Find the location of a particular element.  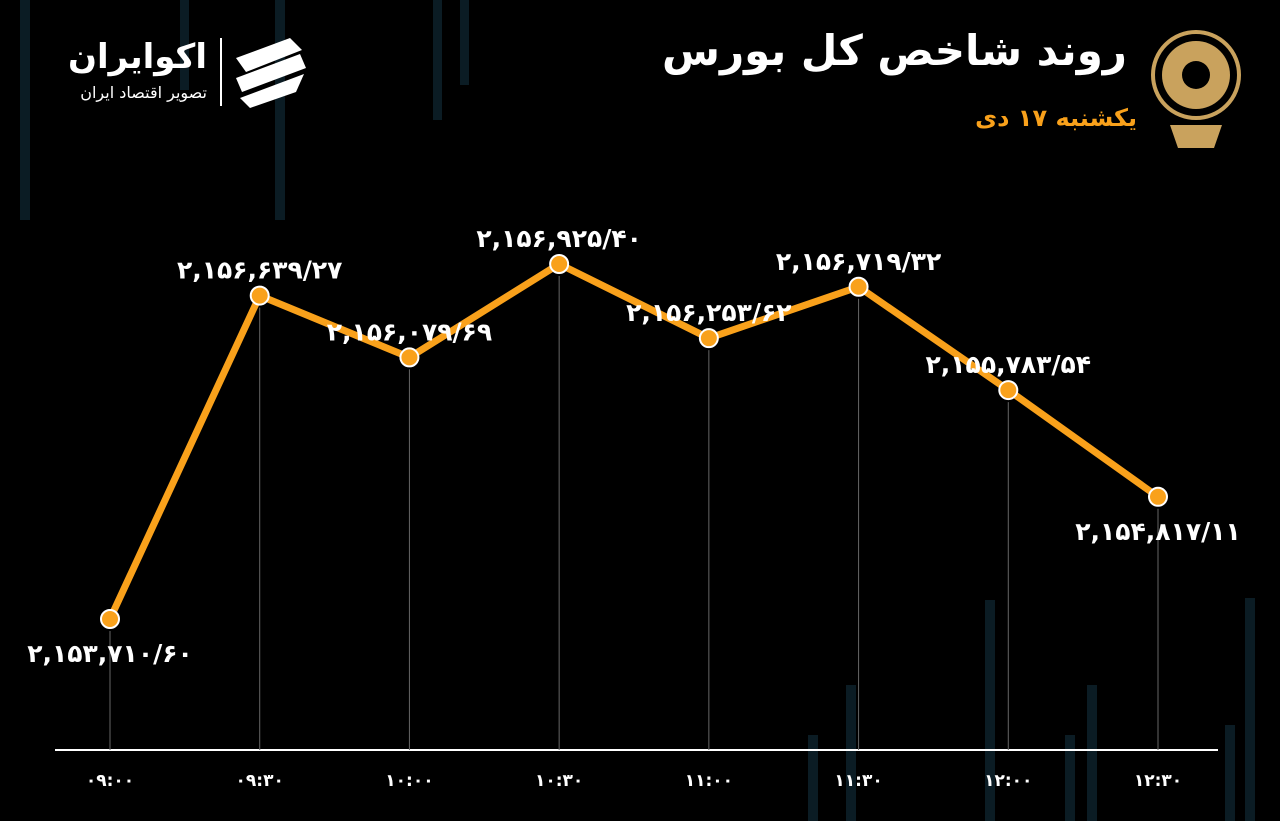

x-tick-label: ۱۰:۰۰ is located at coordinates (409, 781).